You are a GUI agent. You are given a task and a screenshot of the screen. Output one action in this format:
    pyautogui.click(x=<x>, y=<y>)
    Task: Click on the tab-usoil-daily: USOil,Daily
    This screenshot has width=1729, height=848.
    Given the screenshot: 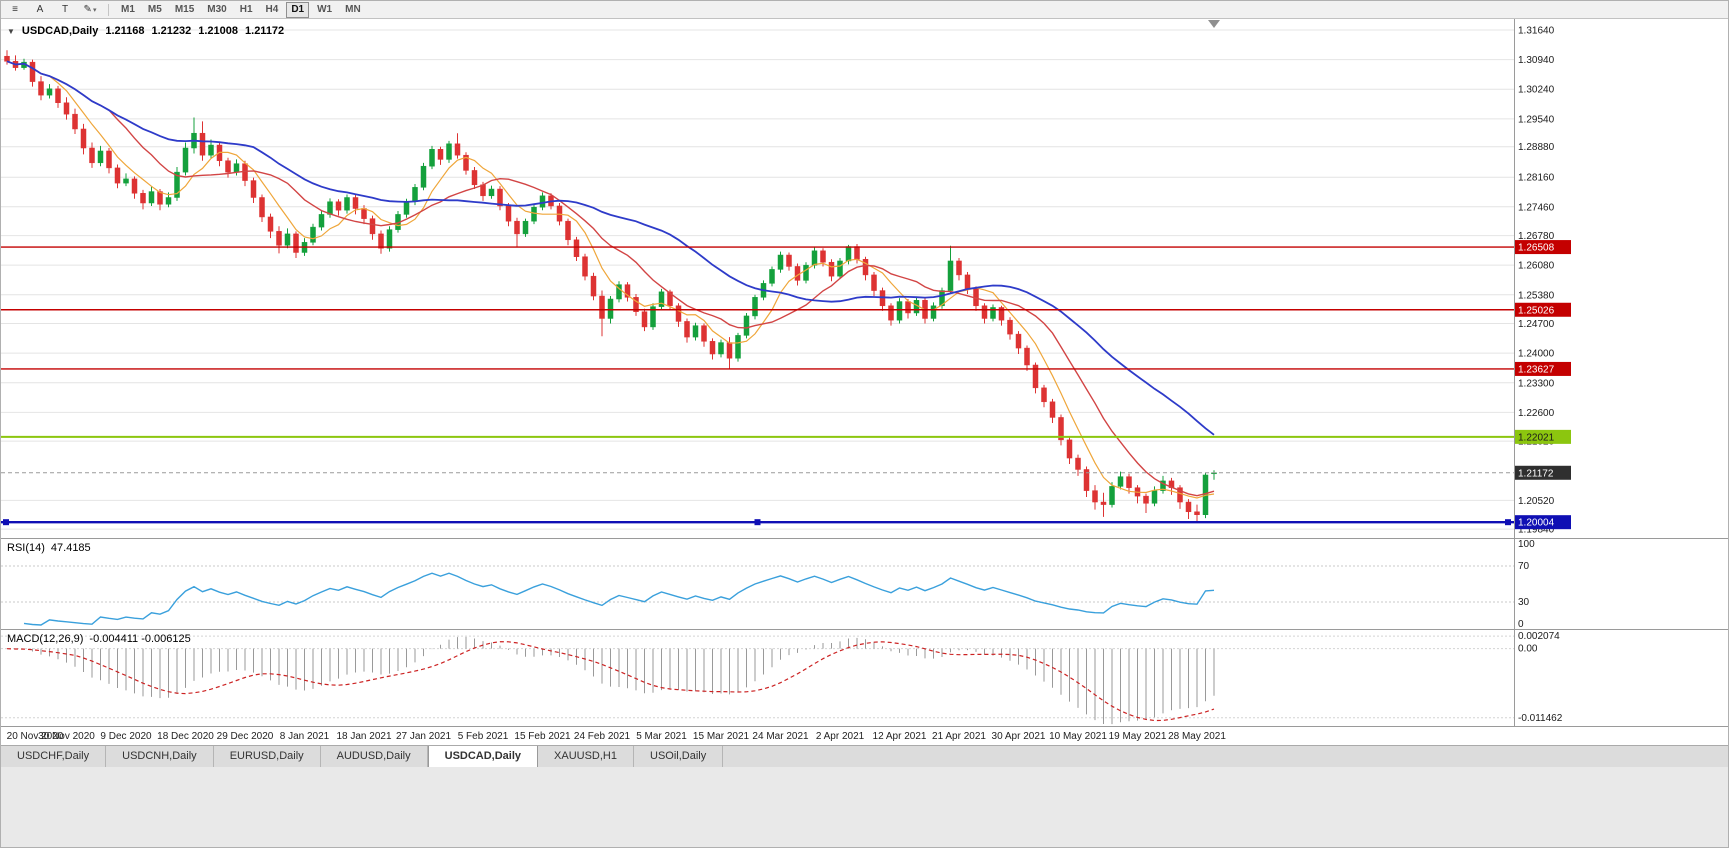 What is the action you would take?
    pyautogui.click(x=679, y=756)
    